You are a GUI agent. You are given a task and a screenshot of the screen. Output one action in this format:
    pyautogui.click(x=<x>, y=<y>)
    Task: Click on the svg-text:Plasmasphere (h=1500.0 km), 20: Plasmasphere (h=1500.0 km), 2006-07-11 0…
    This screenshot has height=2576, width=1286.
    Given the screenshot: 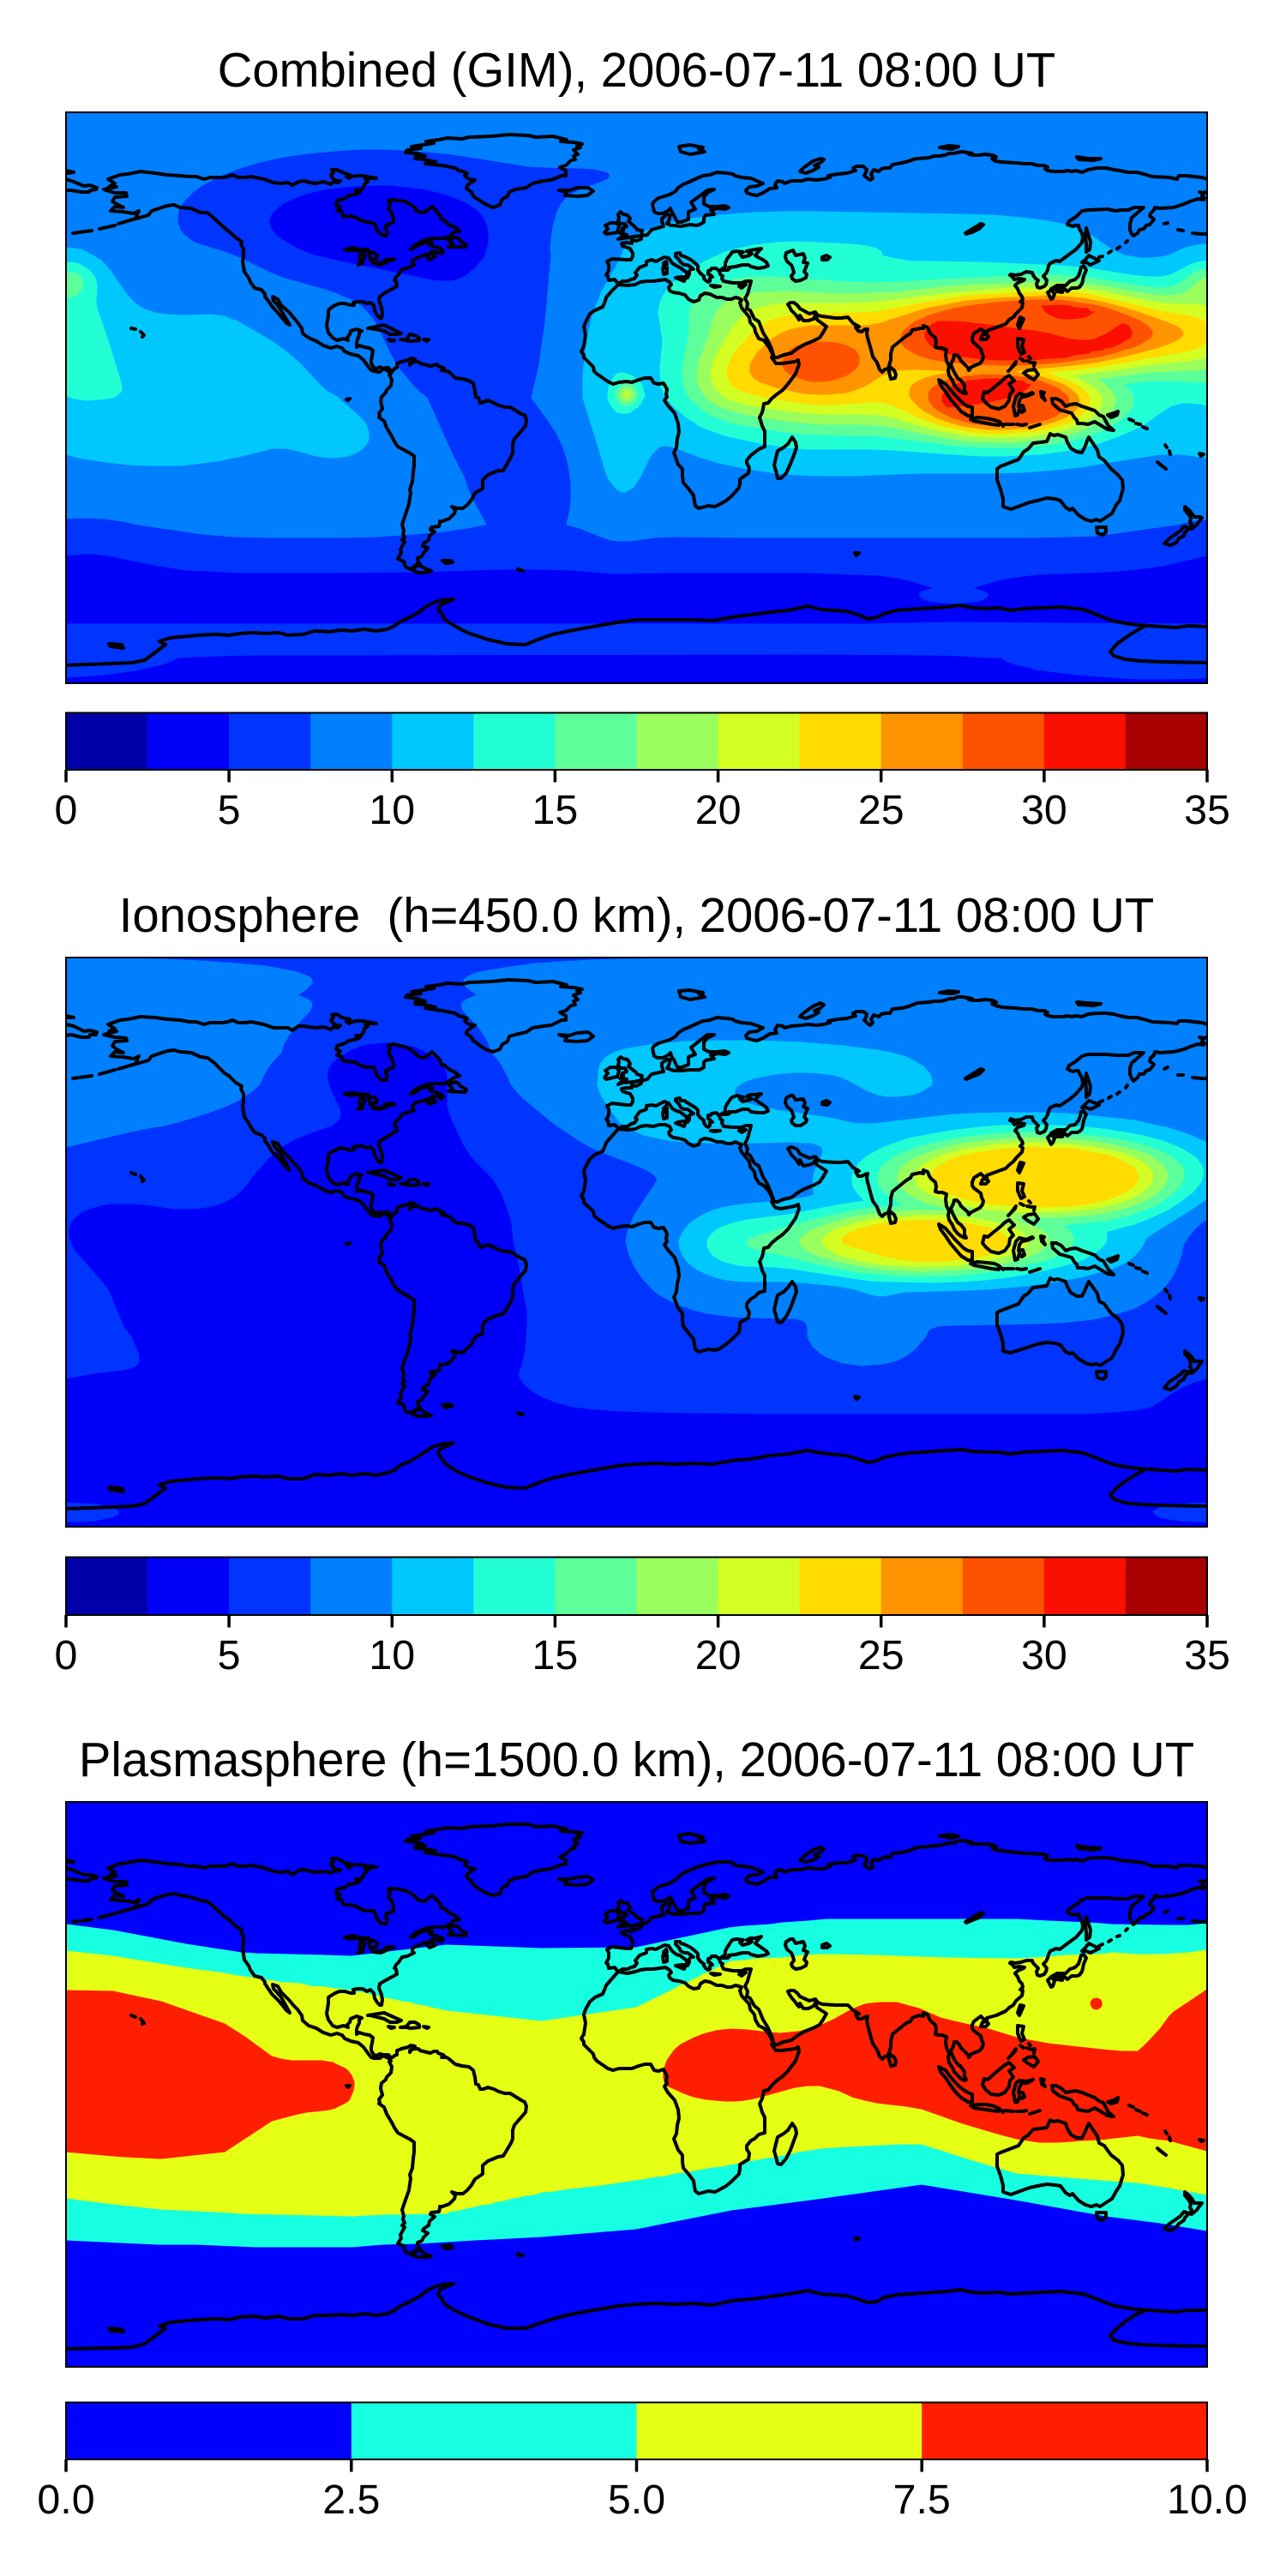 What is the action you would take?
    pyautogui.click(x=636, y=1759)
    